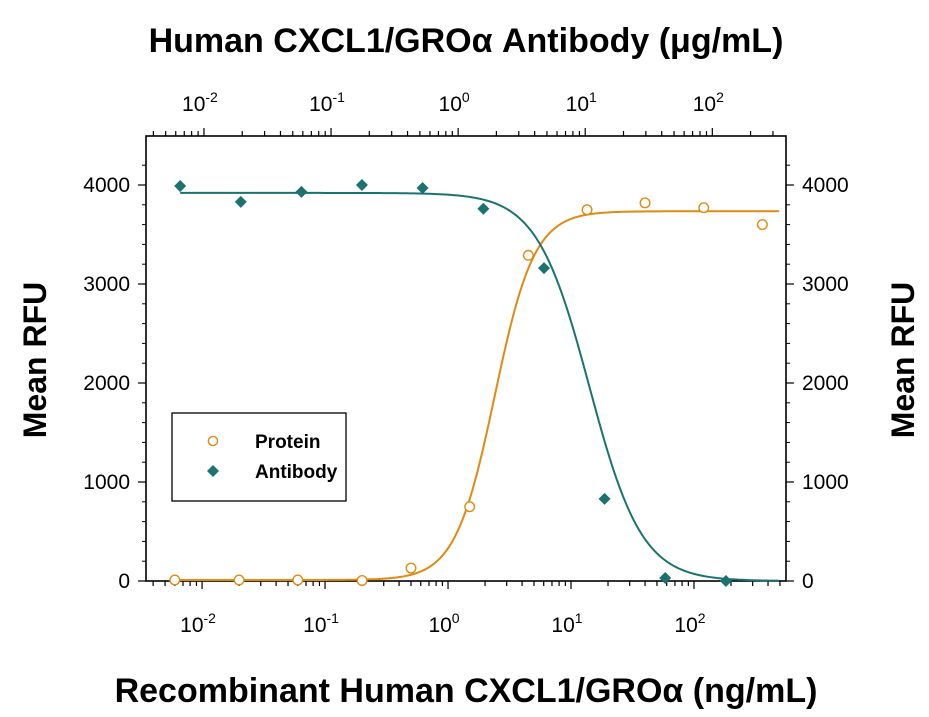 The image size is (929, 717). I want to click on right-y-axis-label: Mean RFU, so click(903, 360).